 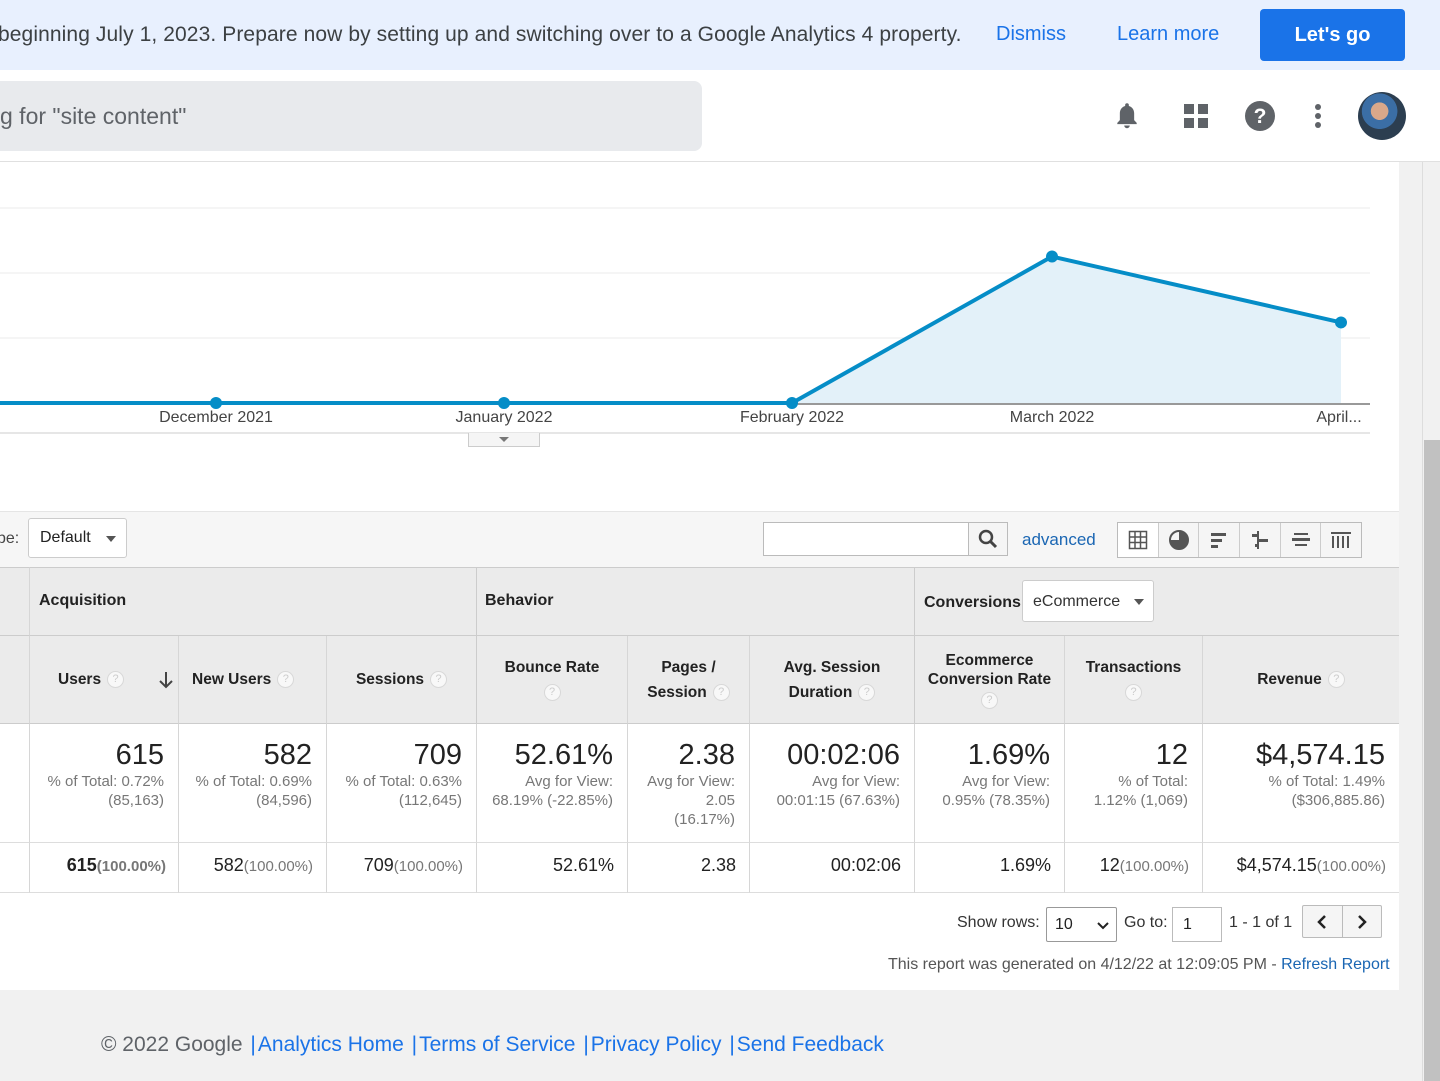 I want to click on show-rows-select: 10, so click(x=1081, y=924).